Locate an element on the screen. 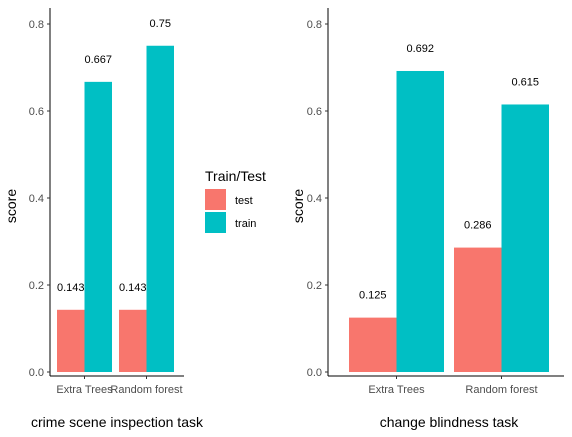 This screenshot has height=437, width=572. data-label-train-extra-trees: 0.667 is located at coordinates (98, 60).